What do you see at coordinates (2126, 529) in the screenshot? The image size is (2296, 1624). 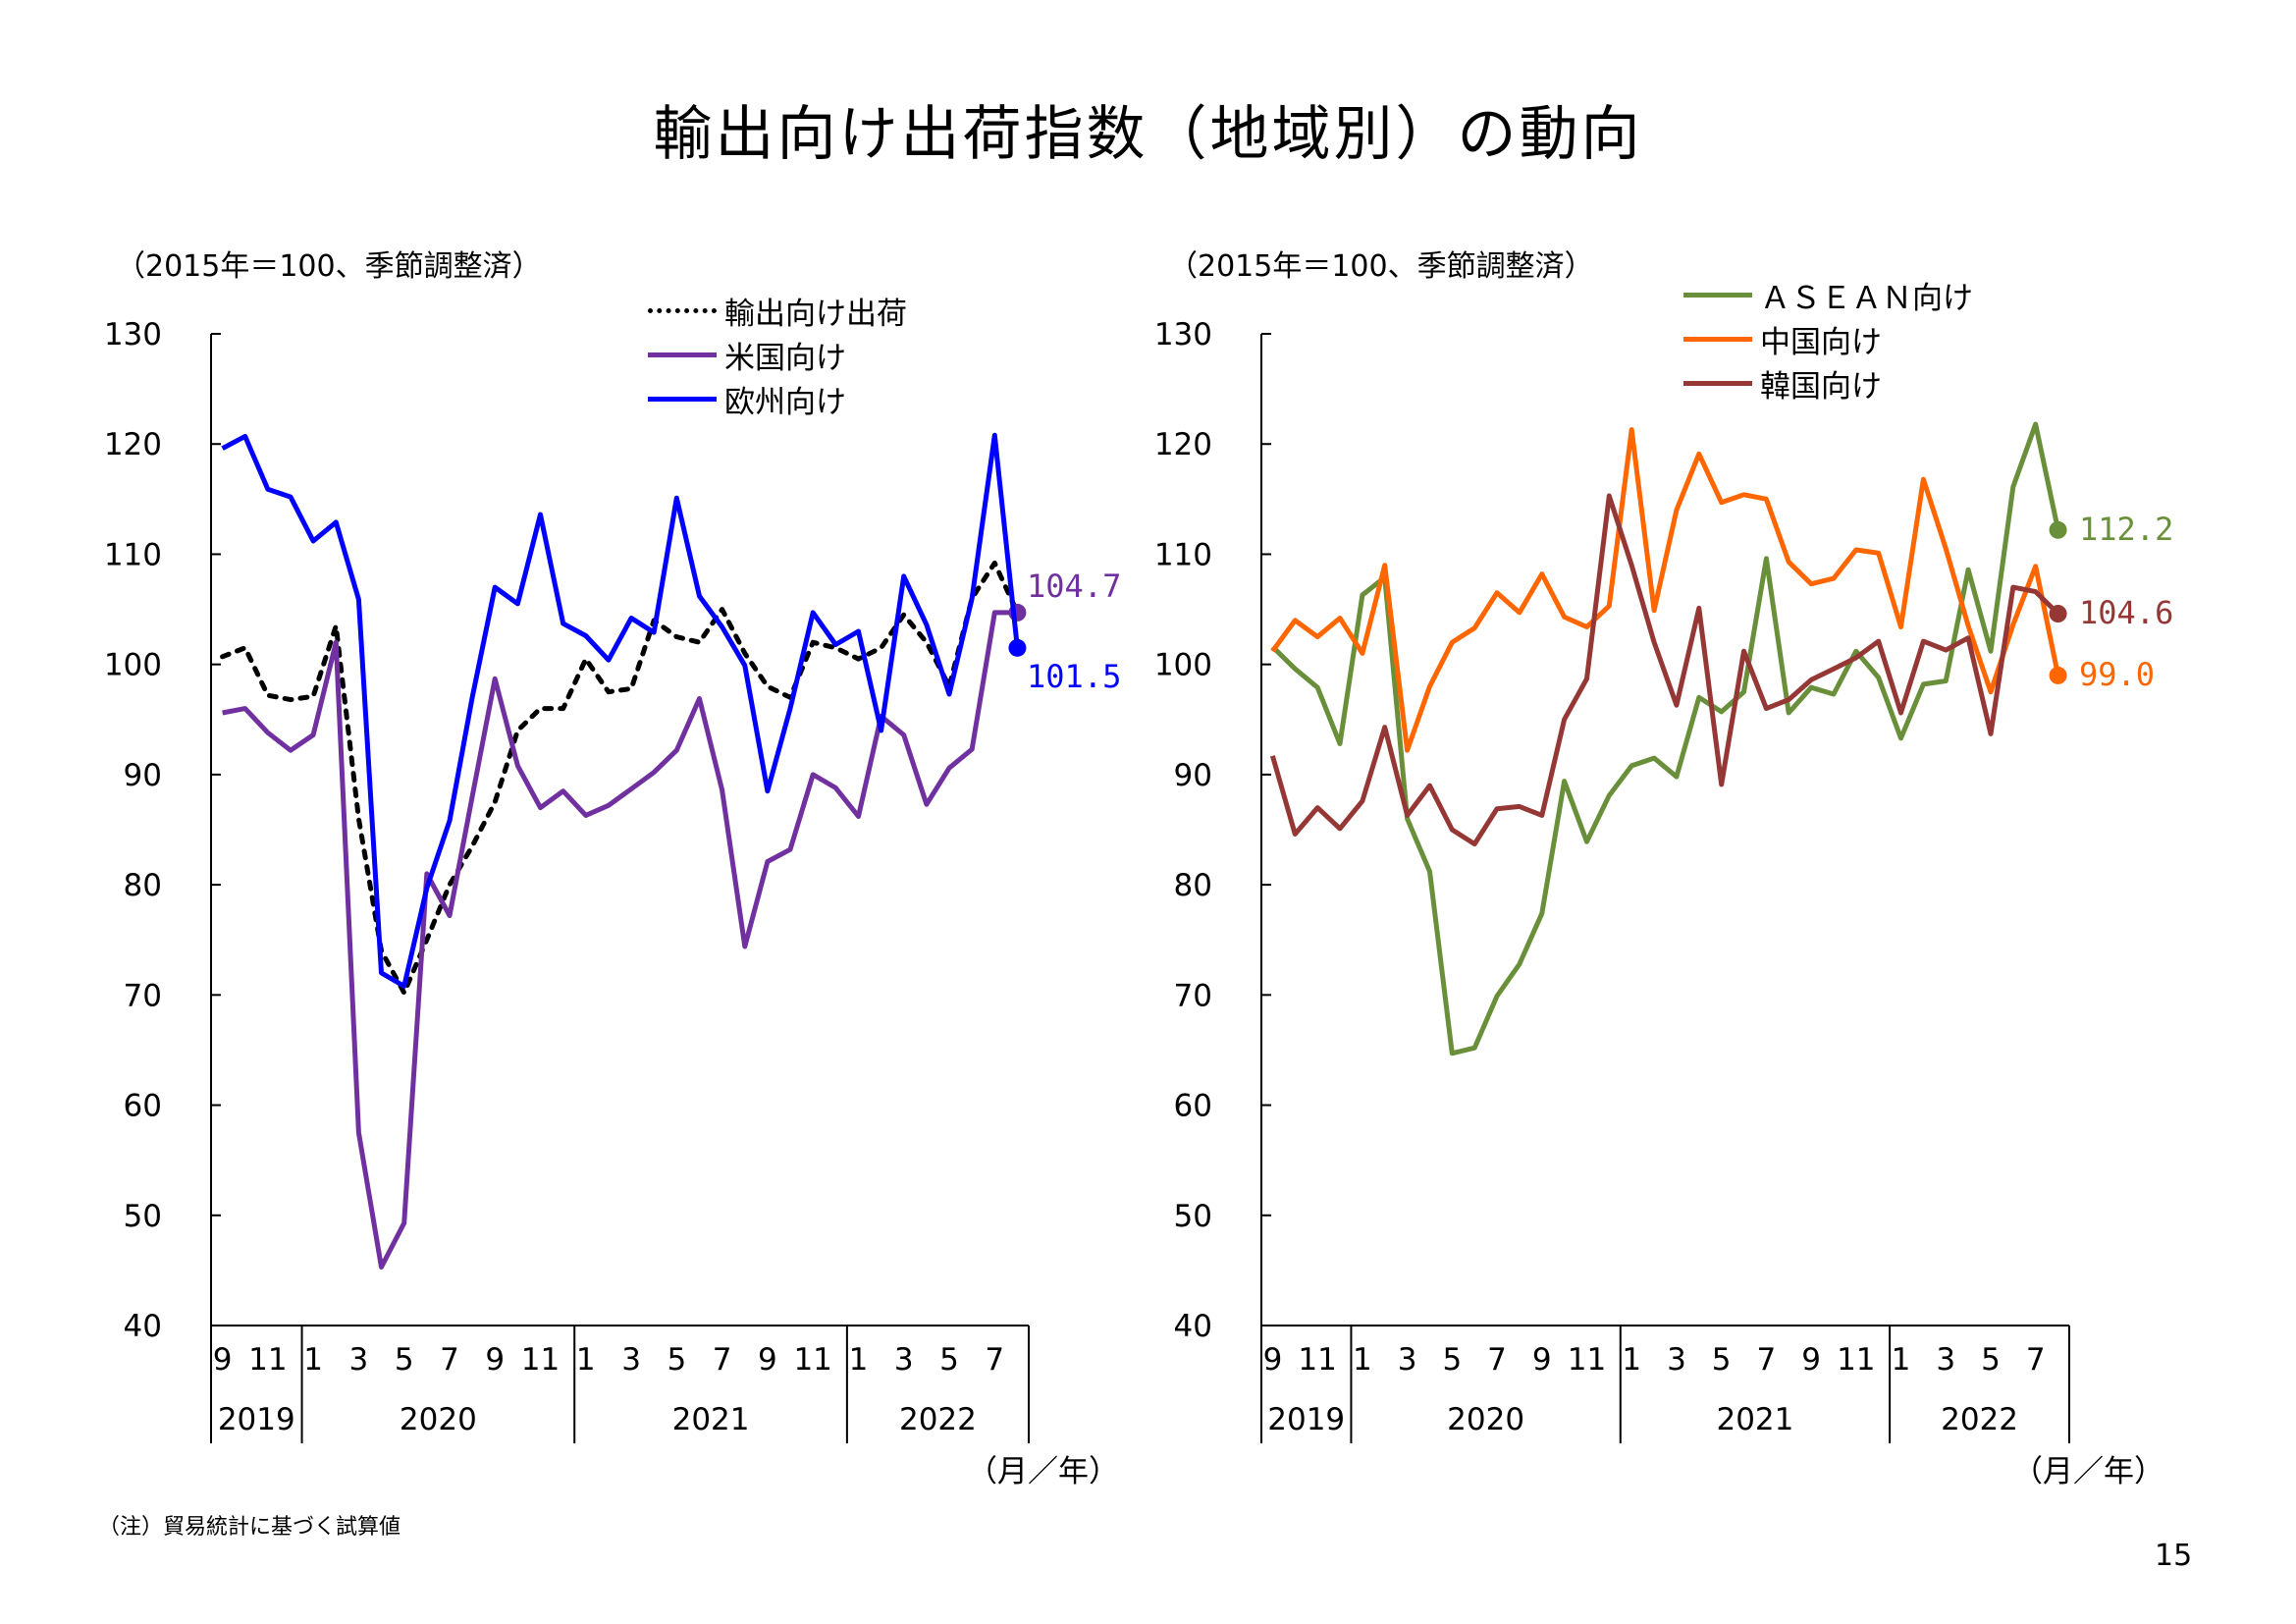 I see `last-value-label-asean: 112.2` at bounding box center [2126, 529].